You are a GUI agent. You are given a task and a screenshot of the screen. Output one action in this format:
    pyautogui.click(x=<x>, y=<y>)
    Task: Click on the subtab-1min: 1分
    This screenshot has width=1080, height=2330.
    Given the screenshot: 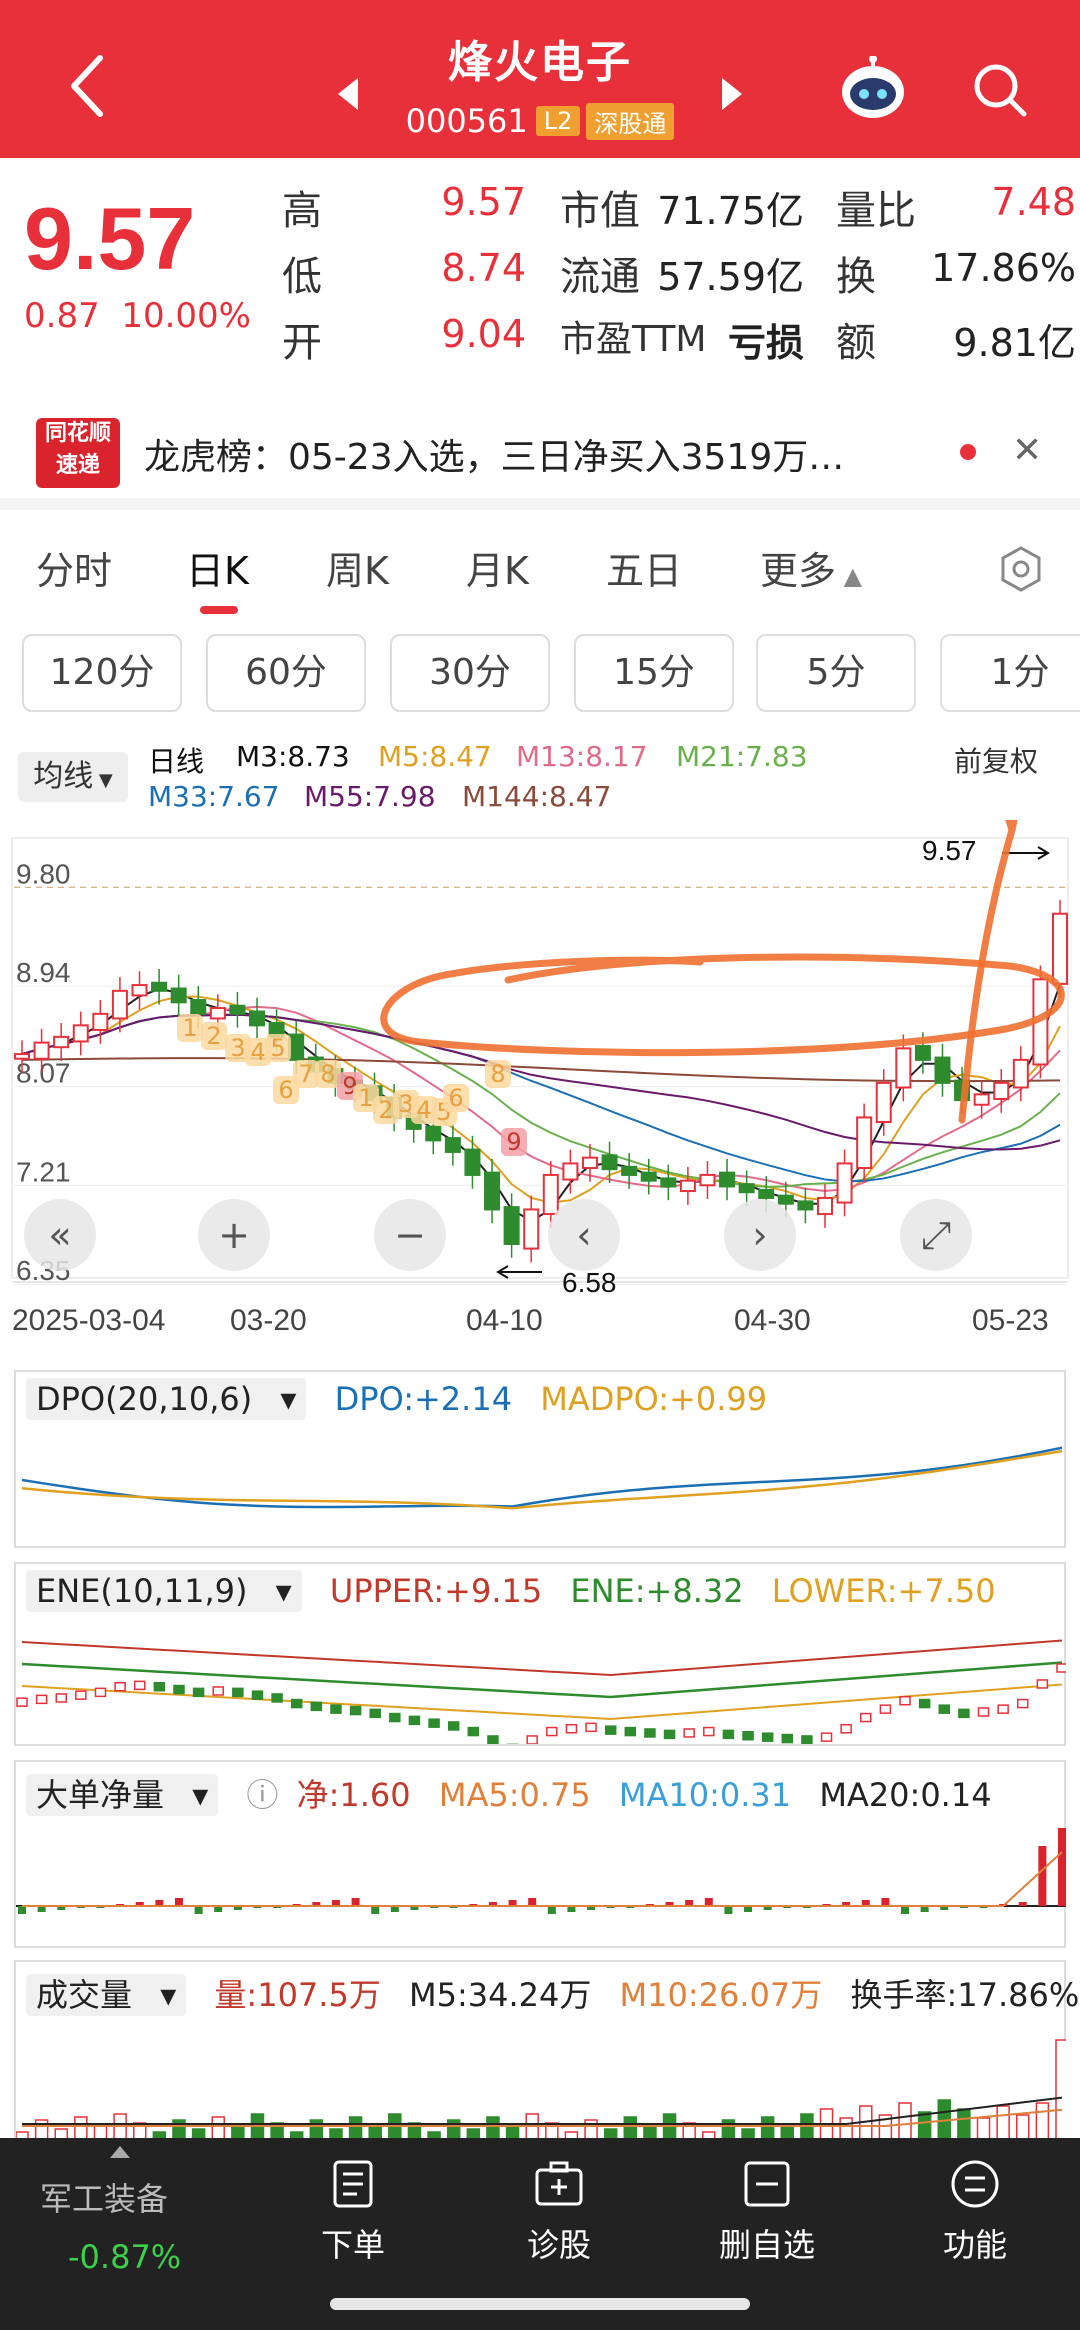 What is the action you would take?
    pyautogui.click(x=1010, y=673)
    